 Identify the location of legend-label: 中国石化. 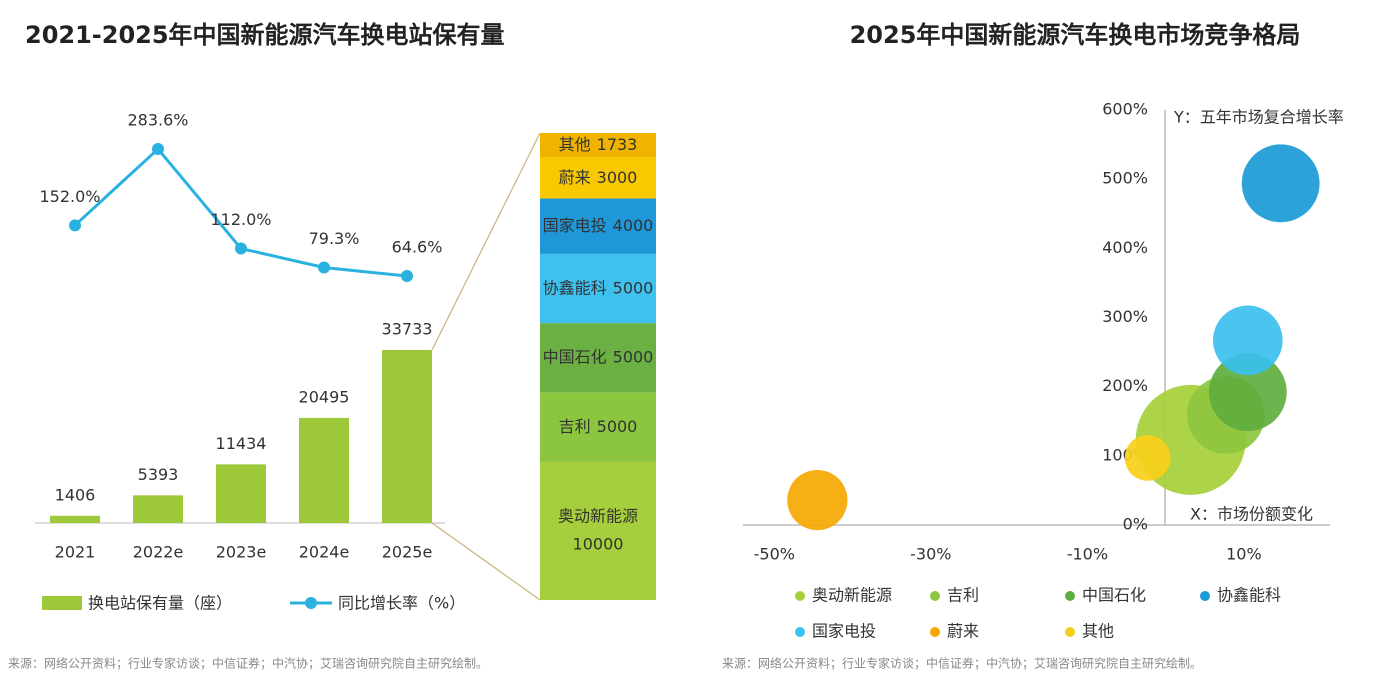
(1114, 595).